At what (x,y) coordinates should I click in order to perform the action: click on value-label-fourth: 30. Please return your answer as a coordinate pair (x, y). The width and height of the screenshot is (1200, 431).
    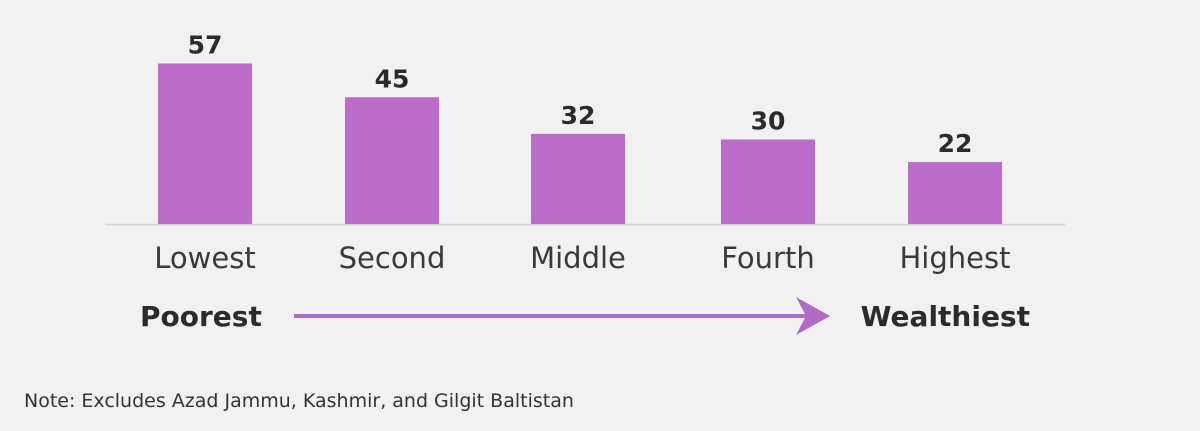
    Looking at the image, I should click on (768, 121).